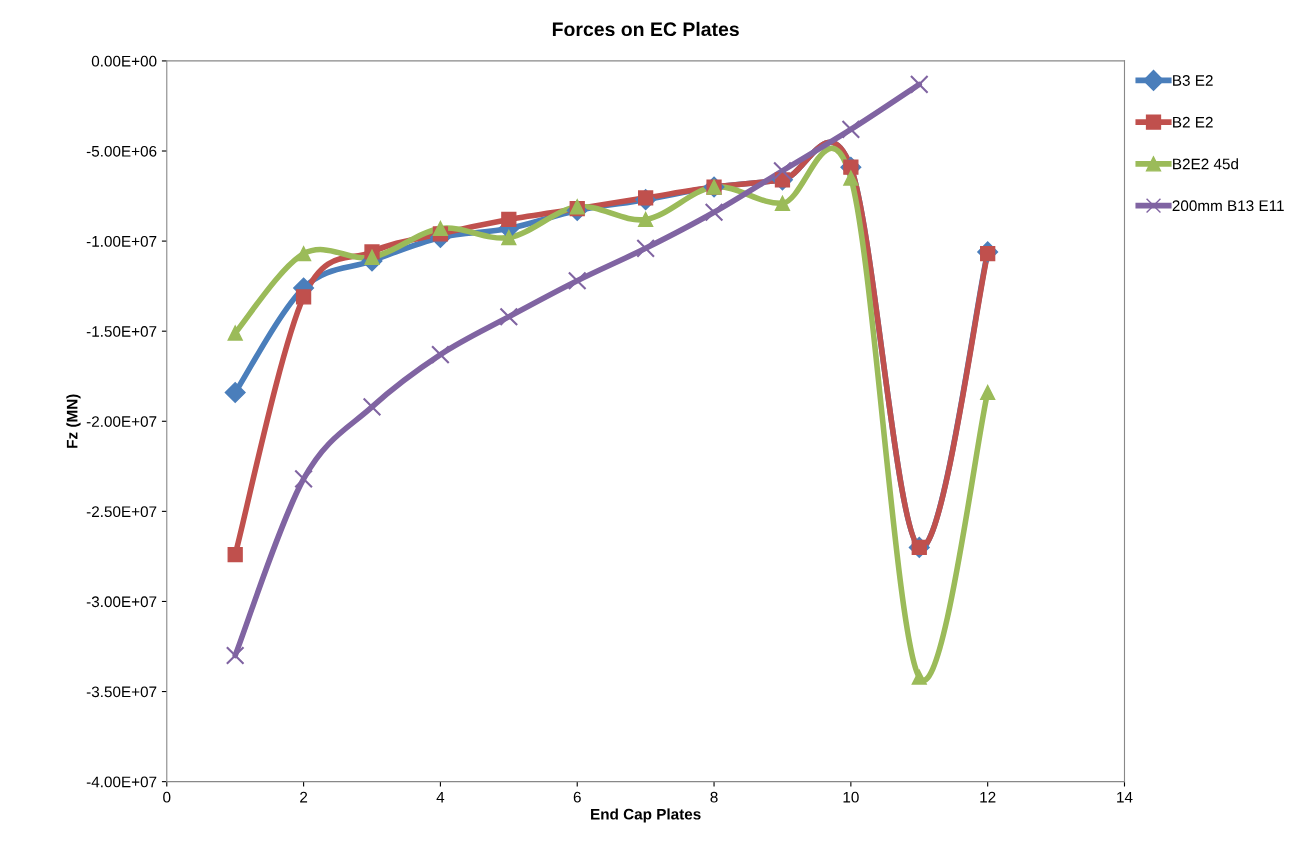  Describe the element at coordinates (304, 797) in the screenshot. I see `x-tick-label: 2` at that location.